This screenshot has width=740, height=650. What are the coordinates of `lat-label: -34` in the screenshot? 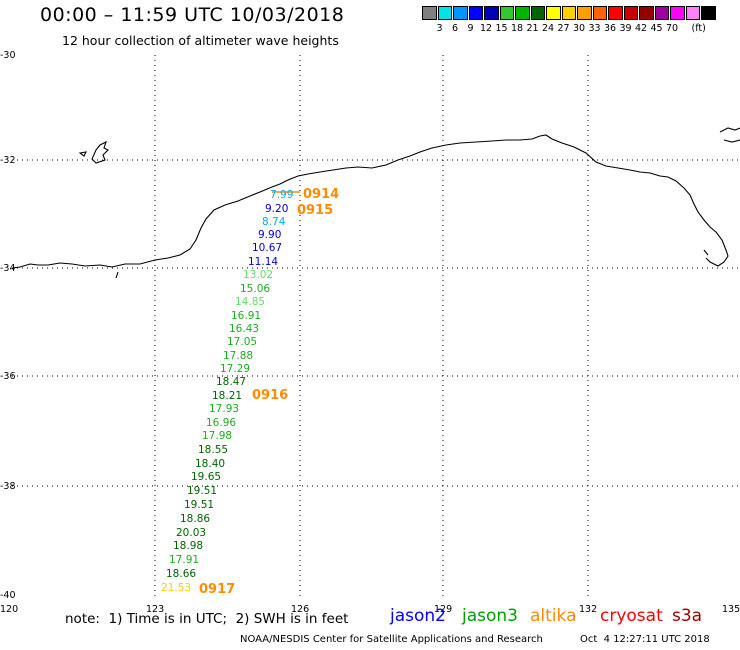 It's located at (8, 268).